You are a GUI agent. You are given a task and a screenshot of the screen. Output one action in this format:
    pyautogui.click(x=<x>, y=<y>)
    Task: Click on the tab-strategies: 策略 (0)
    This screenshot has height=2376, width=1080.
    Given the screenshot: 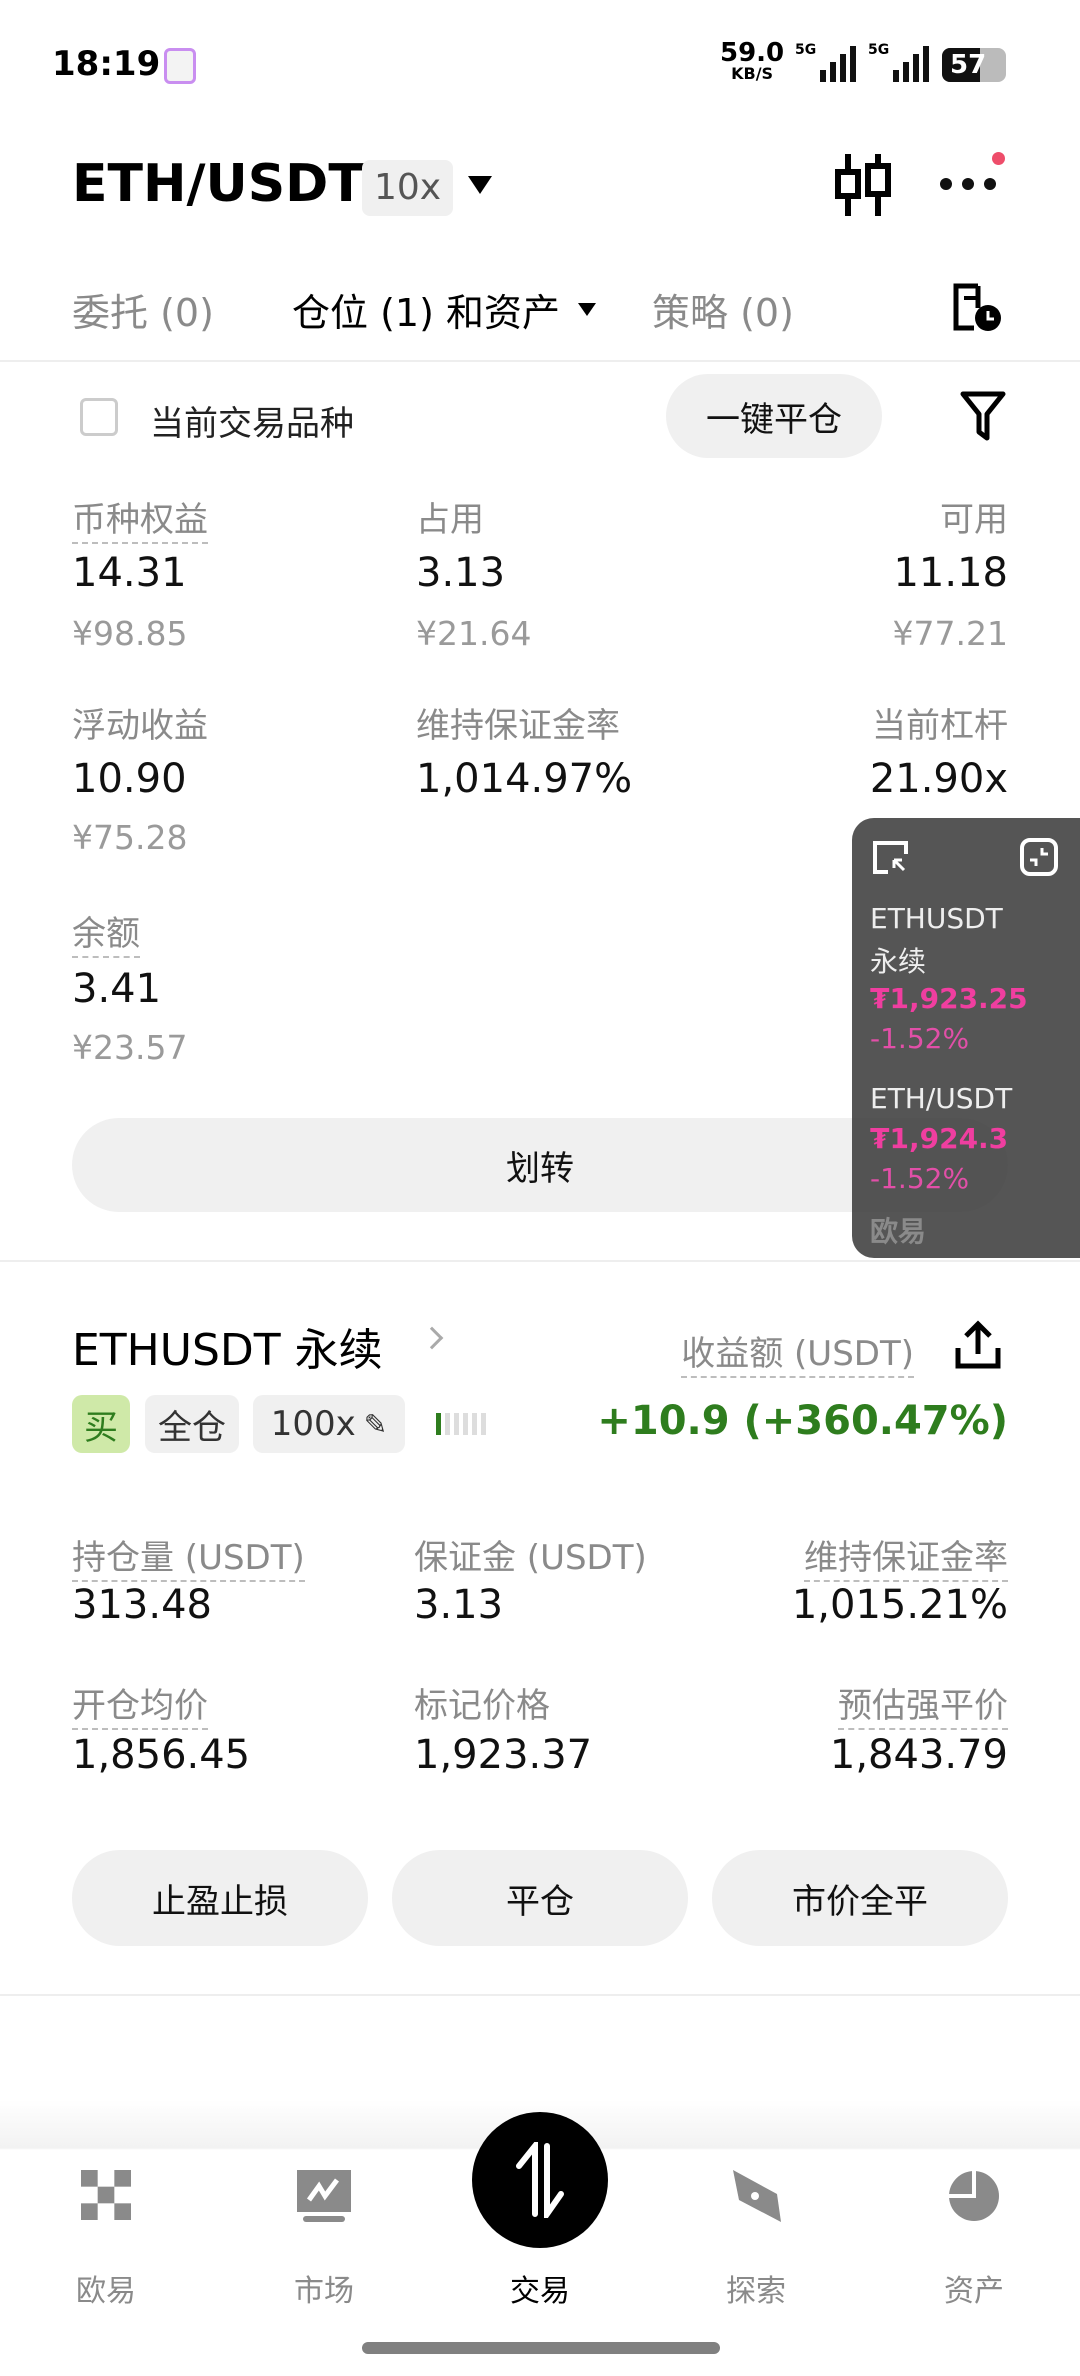 What is the action you would take?
    pyautogui.click(x=723, y=313)
    